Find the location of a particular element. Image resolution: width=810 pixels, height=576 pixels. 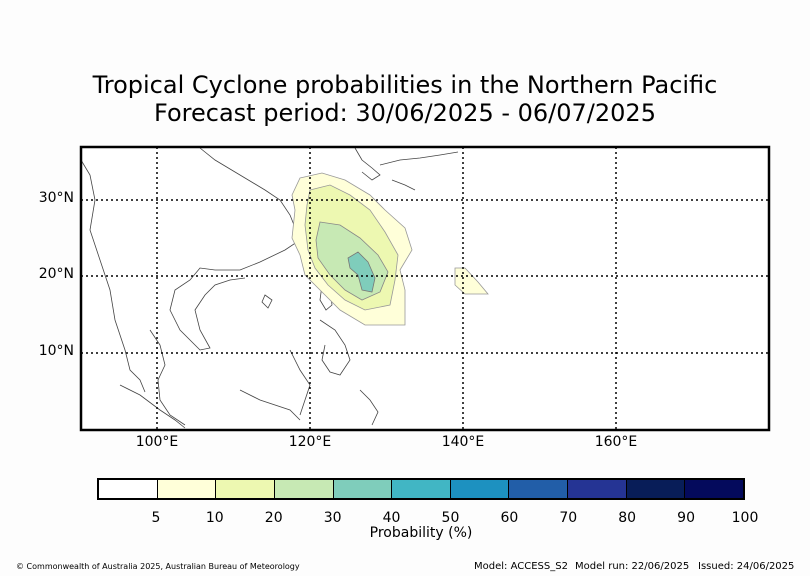

colorbar-tick-label: 80 is located at coordinates (627, 518).